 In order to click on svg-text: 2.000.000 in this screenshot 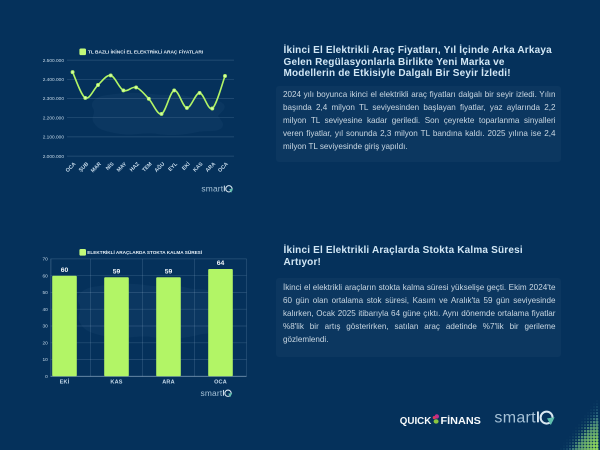, I will do `click(54, 157)`.